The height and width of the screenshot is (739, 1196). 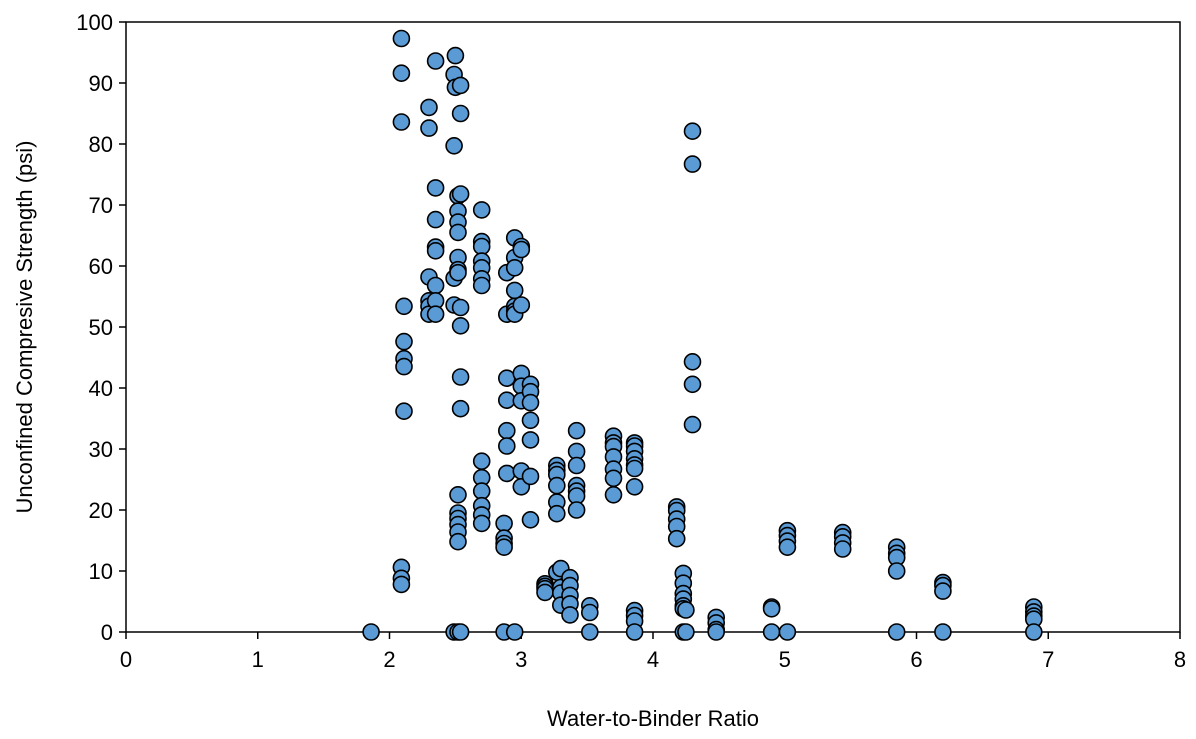 What do you see at coordinates (24, 327) in the screenshot?
I see `y-axis-title: Unconfined Compresive Strength (psi)` at bounding box center [24, 327].